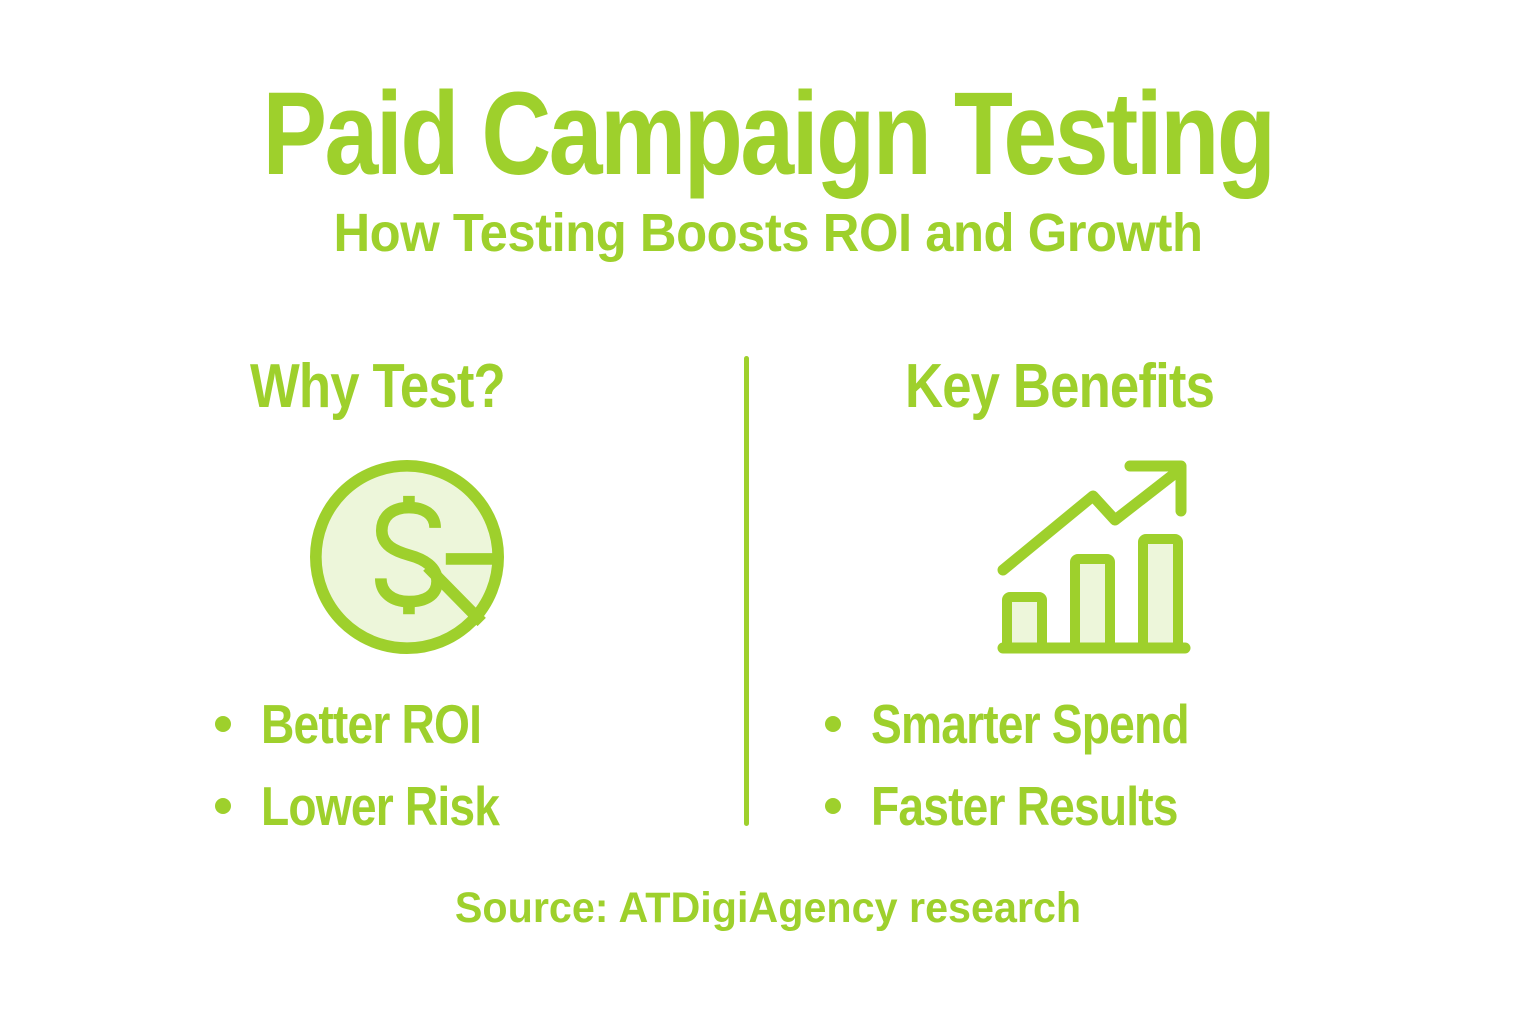  I want to click on right-column-heading: Key Benefits, so click(1060, 386).